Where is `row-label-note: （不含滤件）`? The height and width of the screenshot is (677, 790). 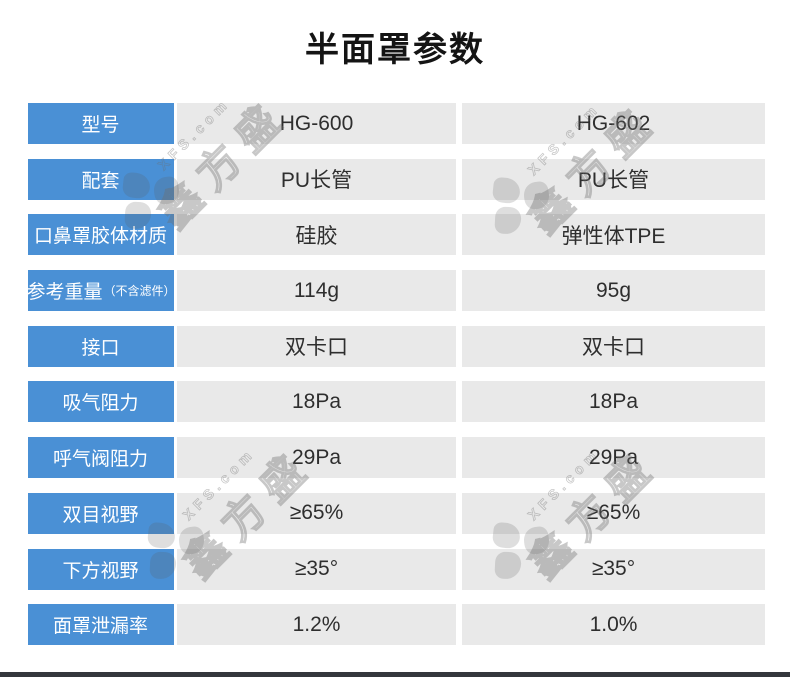 row-label-note: （不含滤件） is located at coordinates (139, 291).